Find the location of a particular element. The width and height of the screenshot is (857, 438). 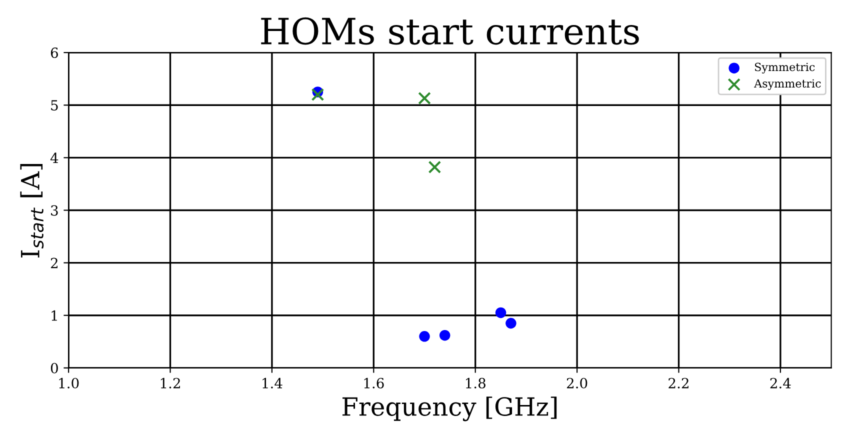

legend-label: Symmetric is located at coordinates (785, 68).